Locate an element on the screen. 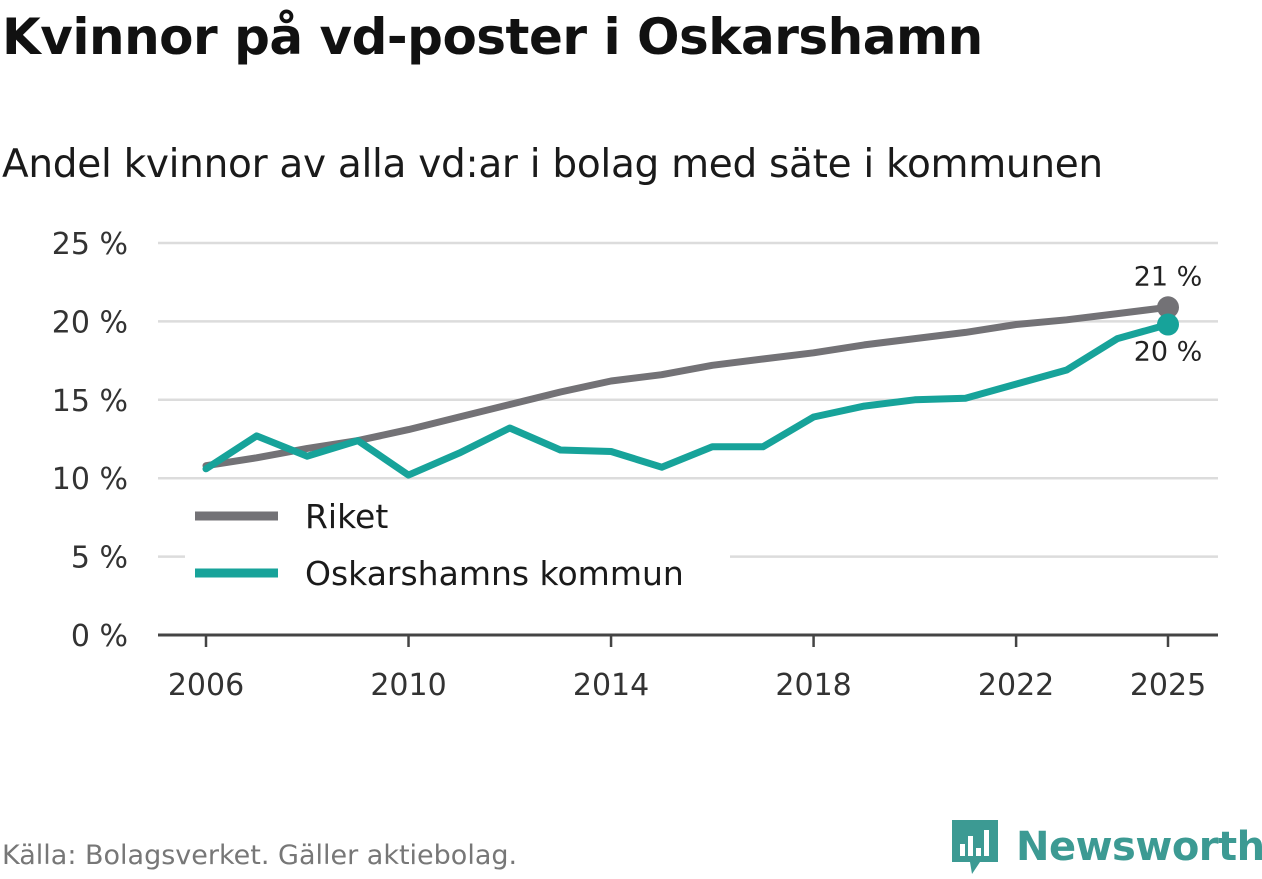 The width and height of the screenshot is (1262, 879). y-tick-label: 20 % is located at coordinates (90, 322).